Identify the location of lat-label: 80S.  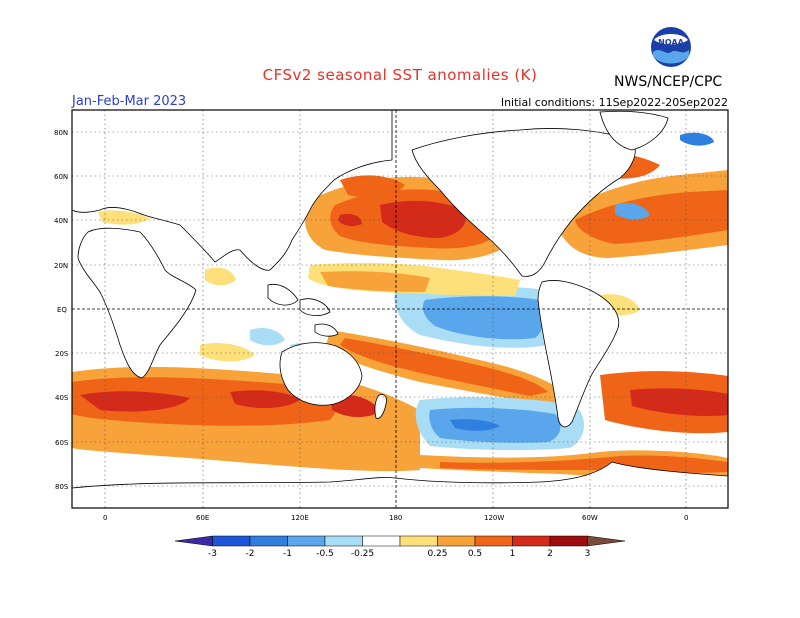
(62, 487).